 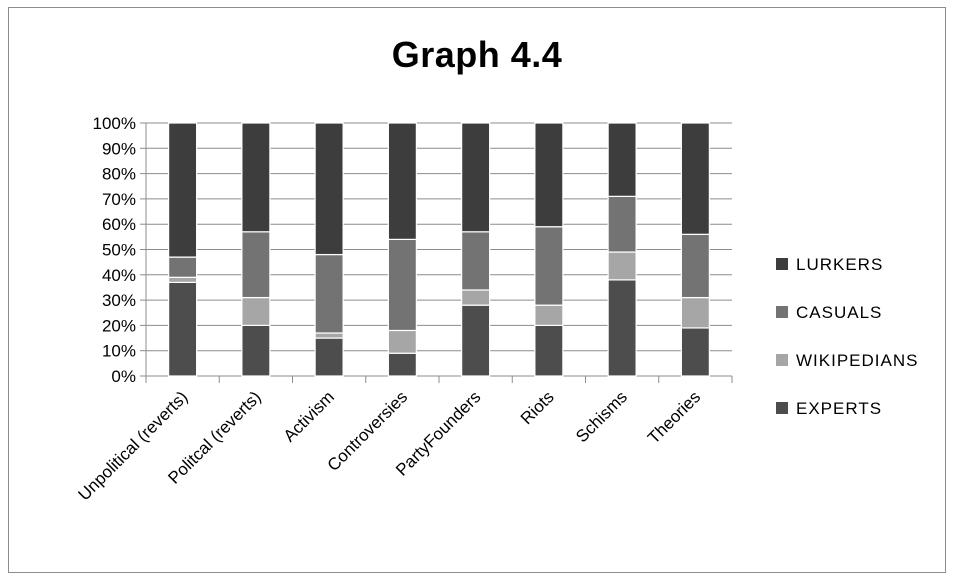 I want to click on y-tick-label: 80%, so click(x=119, y=174).